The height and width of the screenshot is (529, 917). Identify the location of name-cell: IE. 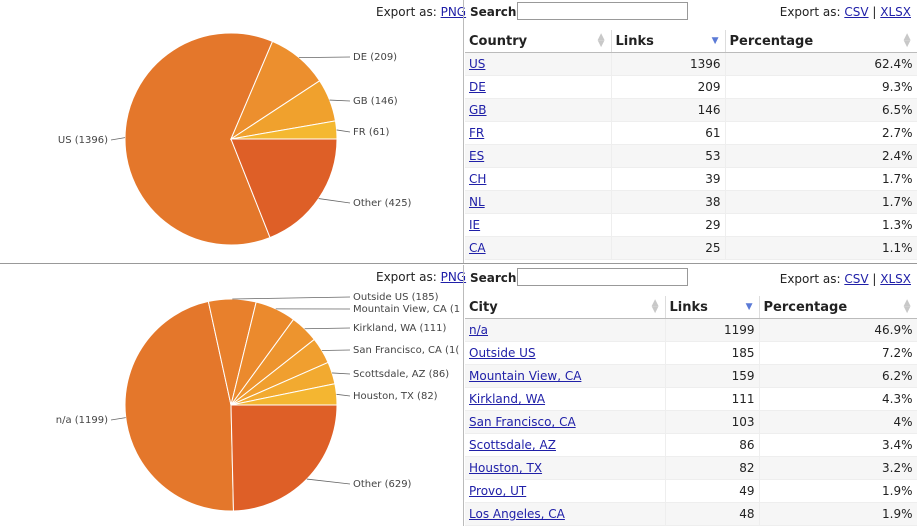
(538, 225).